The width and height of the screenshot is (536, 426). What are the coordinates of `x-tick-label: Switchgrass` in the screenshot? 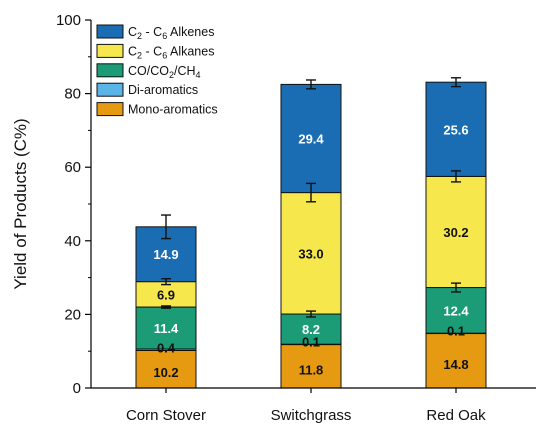 It's located at (311, 415).